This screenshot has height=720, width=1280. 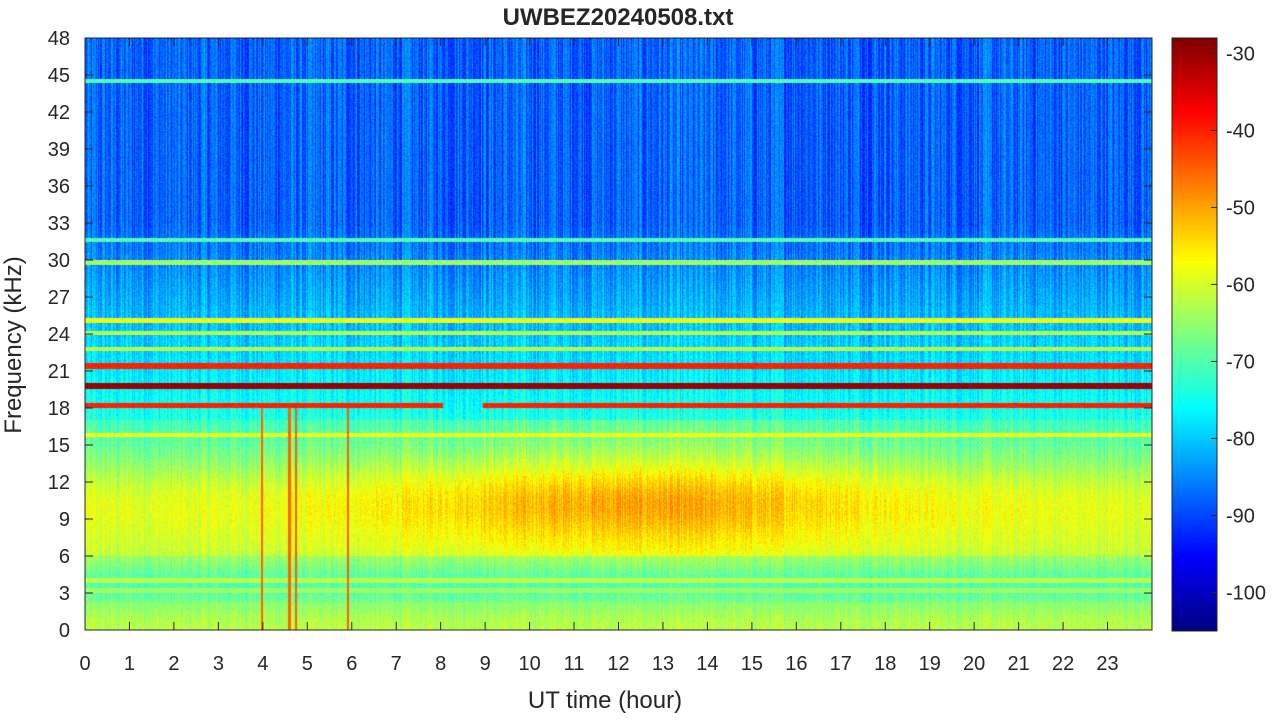 I want to click on x-tick-label: 20, so click(x=974, y=664).